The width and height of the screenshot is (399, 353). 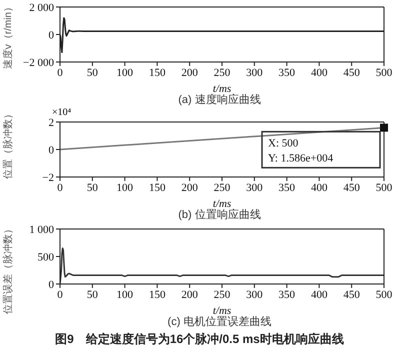 What do you see at coordinates (283, 144) in the screenshot?
I see `annotation: X: 500` at bounding box center [283, 144].